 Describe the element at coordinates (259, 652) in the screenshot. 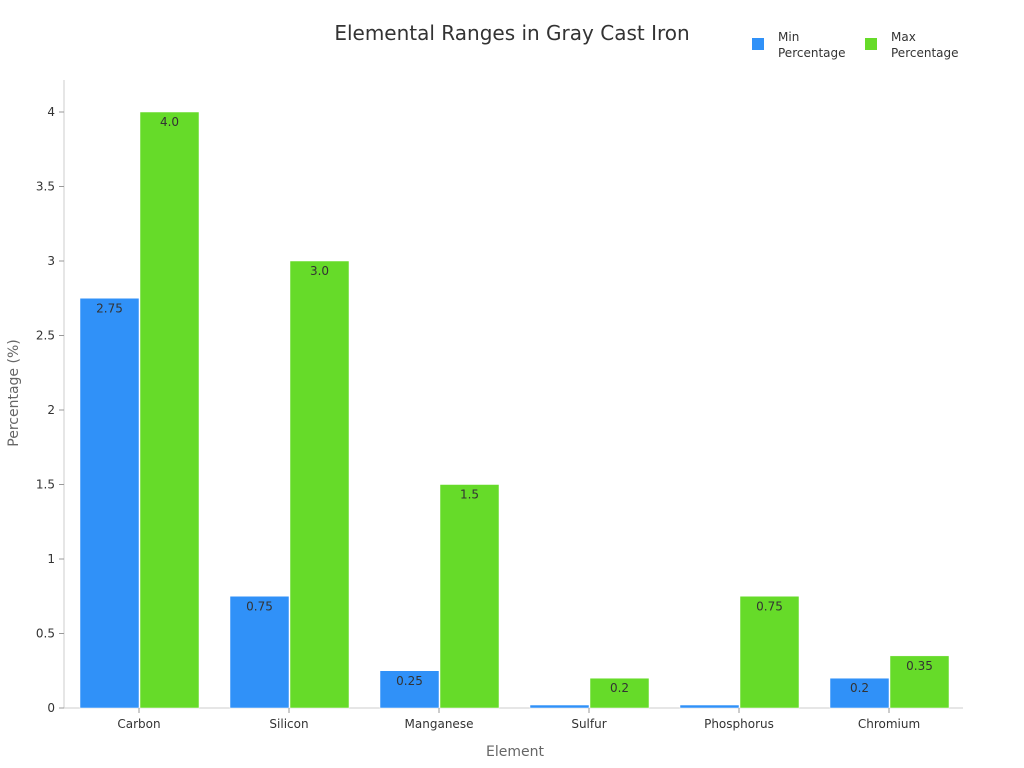

I see `bar-min-silicon` at that location.